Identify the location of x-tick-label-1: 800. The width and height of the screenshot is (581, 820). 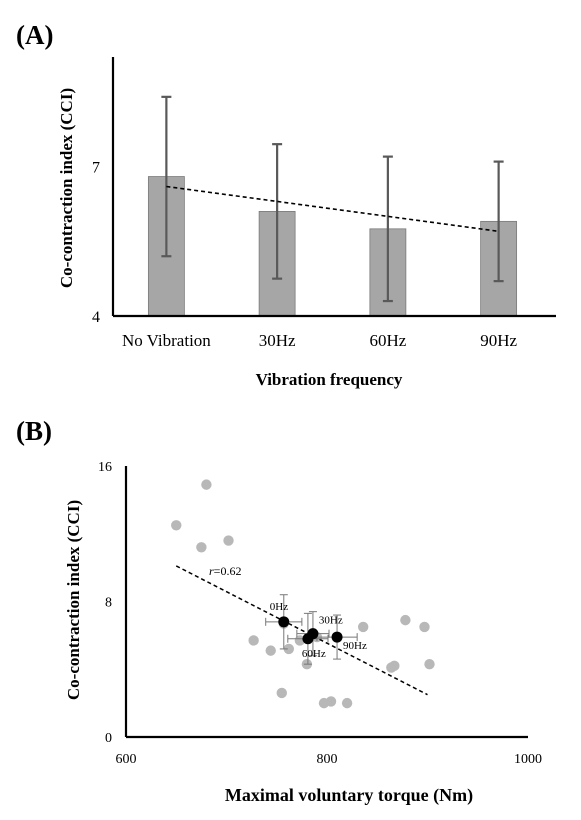
(327, 759).